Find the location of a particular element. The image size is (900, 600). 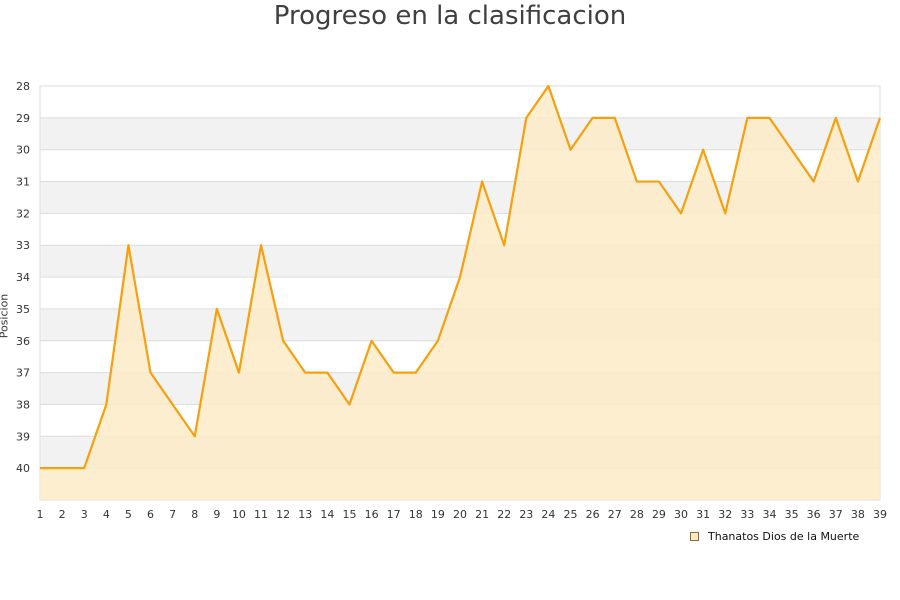

y-tick-label: 30 is located at coordinates (23, 150).